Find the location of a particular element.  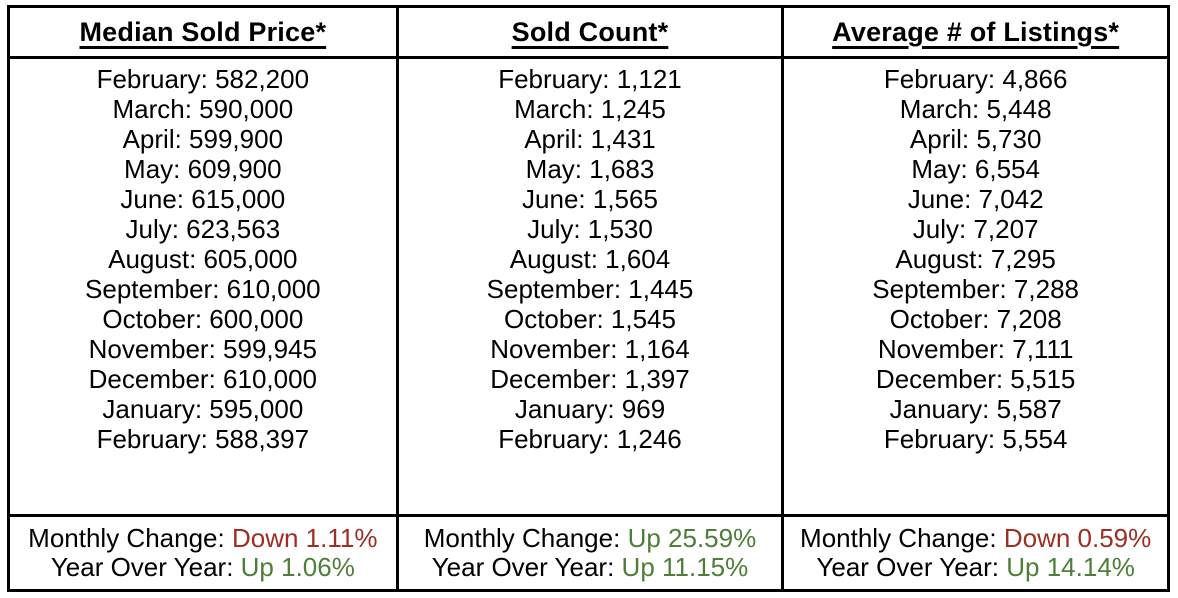

month-value-row: July: 623,563 is located at coordinates (203, 229).